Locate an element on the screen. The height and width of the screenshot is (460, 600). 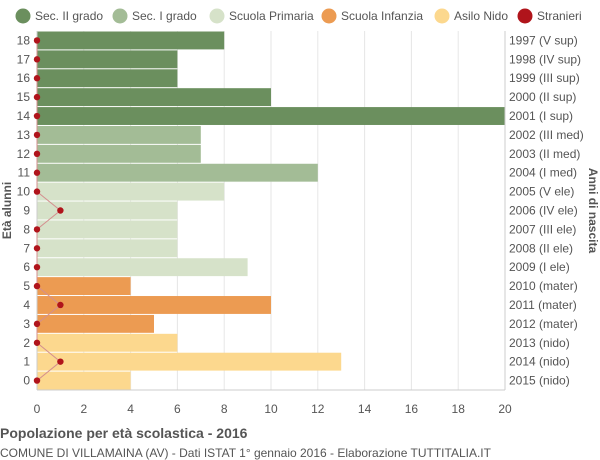
y-tick-label-age: 1 is located at coordinates (26, 362).